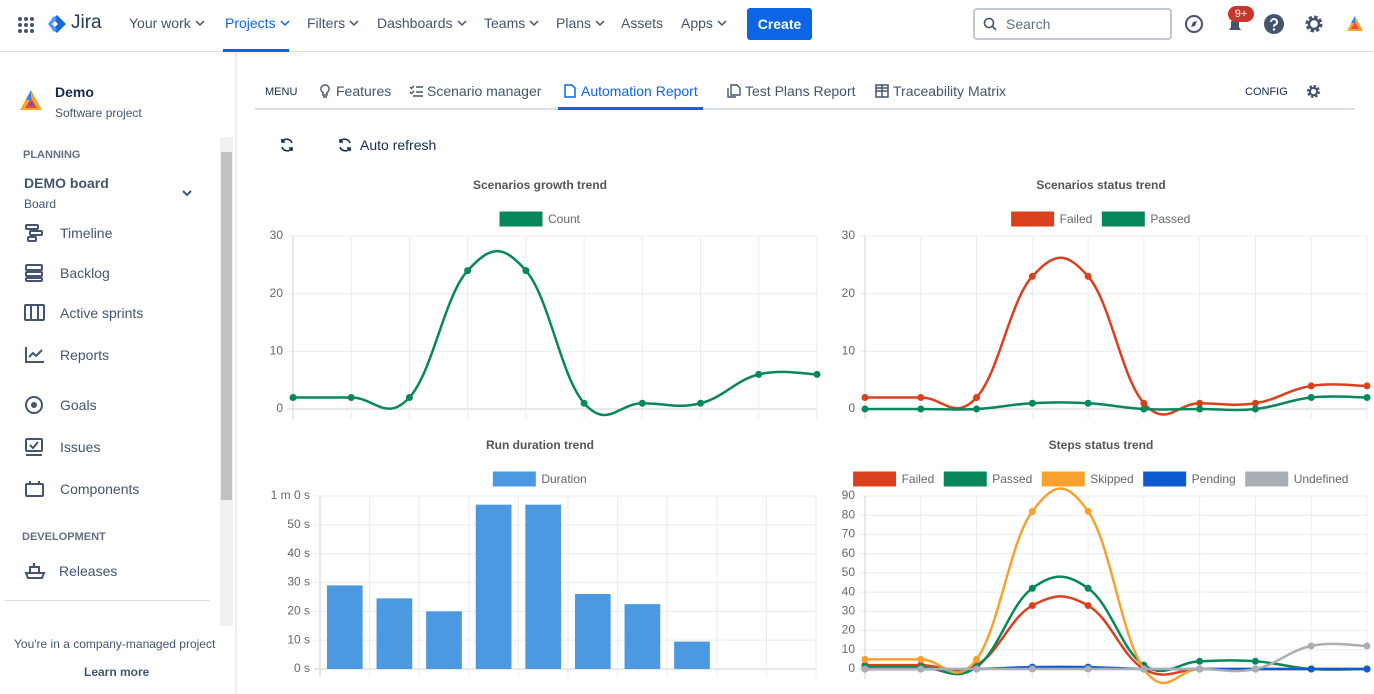 The height and width of the screenshot is (694, 1374). I want to click on nav-label: Plans, so click(573, 23).